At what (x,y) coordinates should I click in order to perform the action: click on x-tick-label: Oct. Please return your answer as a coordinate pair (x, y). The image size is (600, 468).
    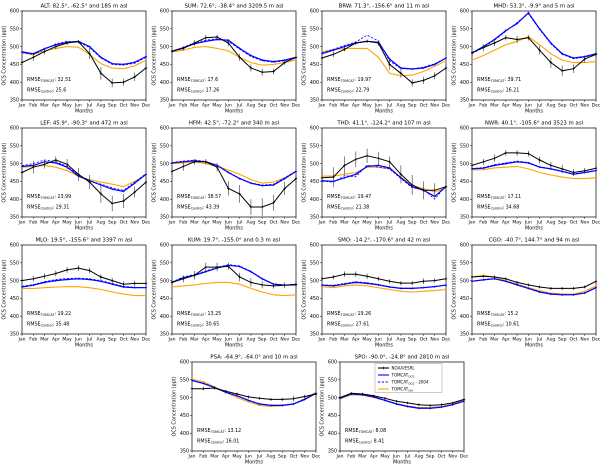
    Looking at the image, I should click on (424, 223).